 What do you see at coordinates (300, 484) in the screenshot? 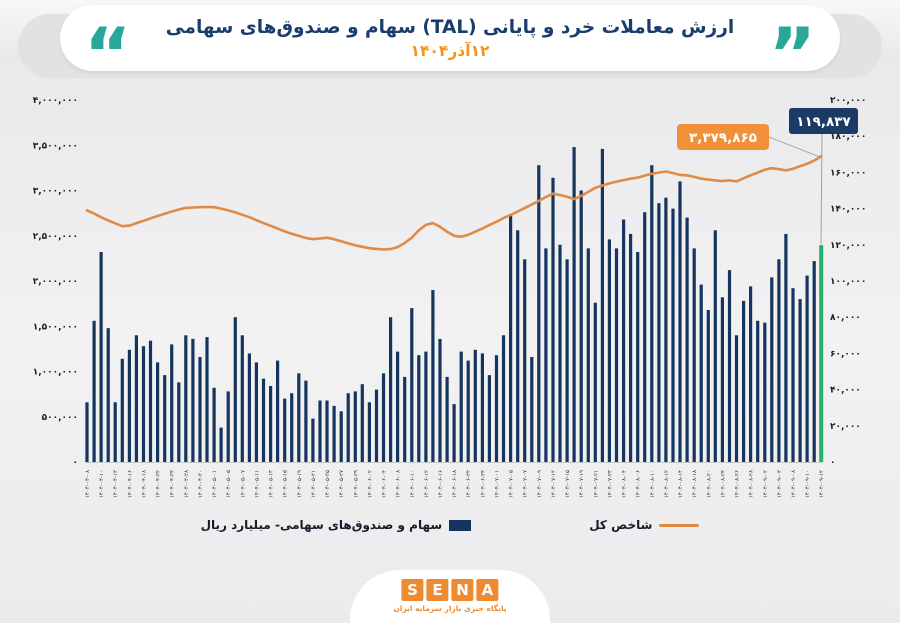
I see `x-axis-tick-label: ۱۴۰۴-۰۵-۱۹` at bounding box center [300, 484].